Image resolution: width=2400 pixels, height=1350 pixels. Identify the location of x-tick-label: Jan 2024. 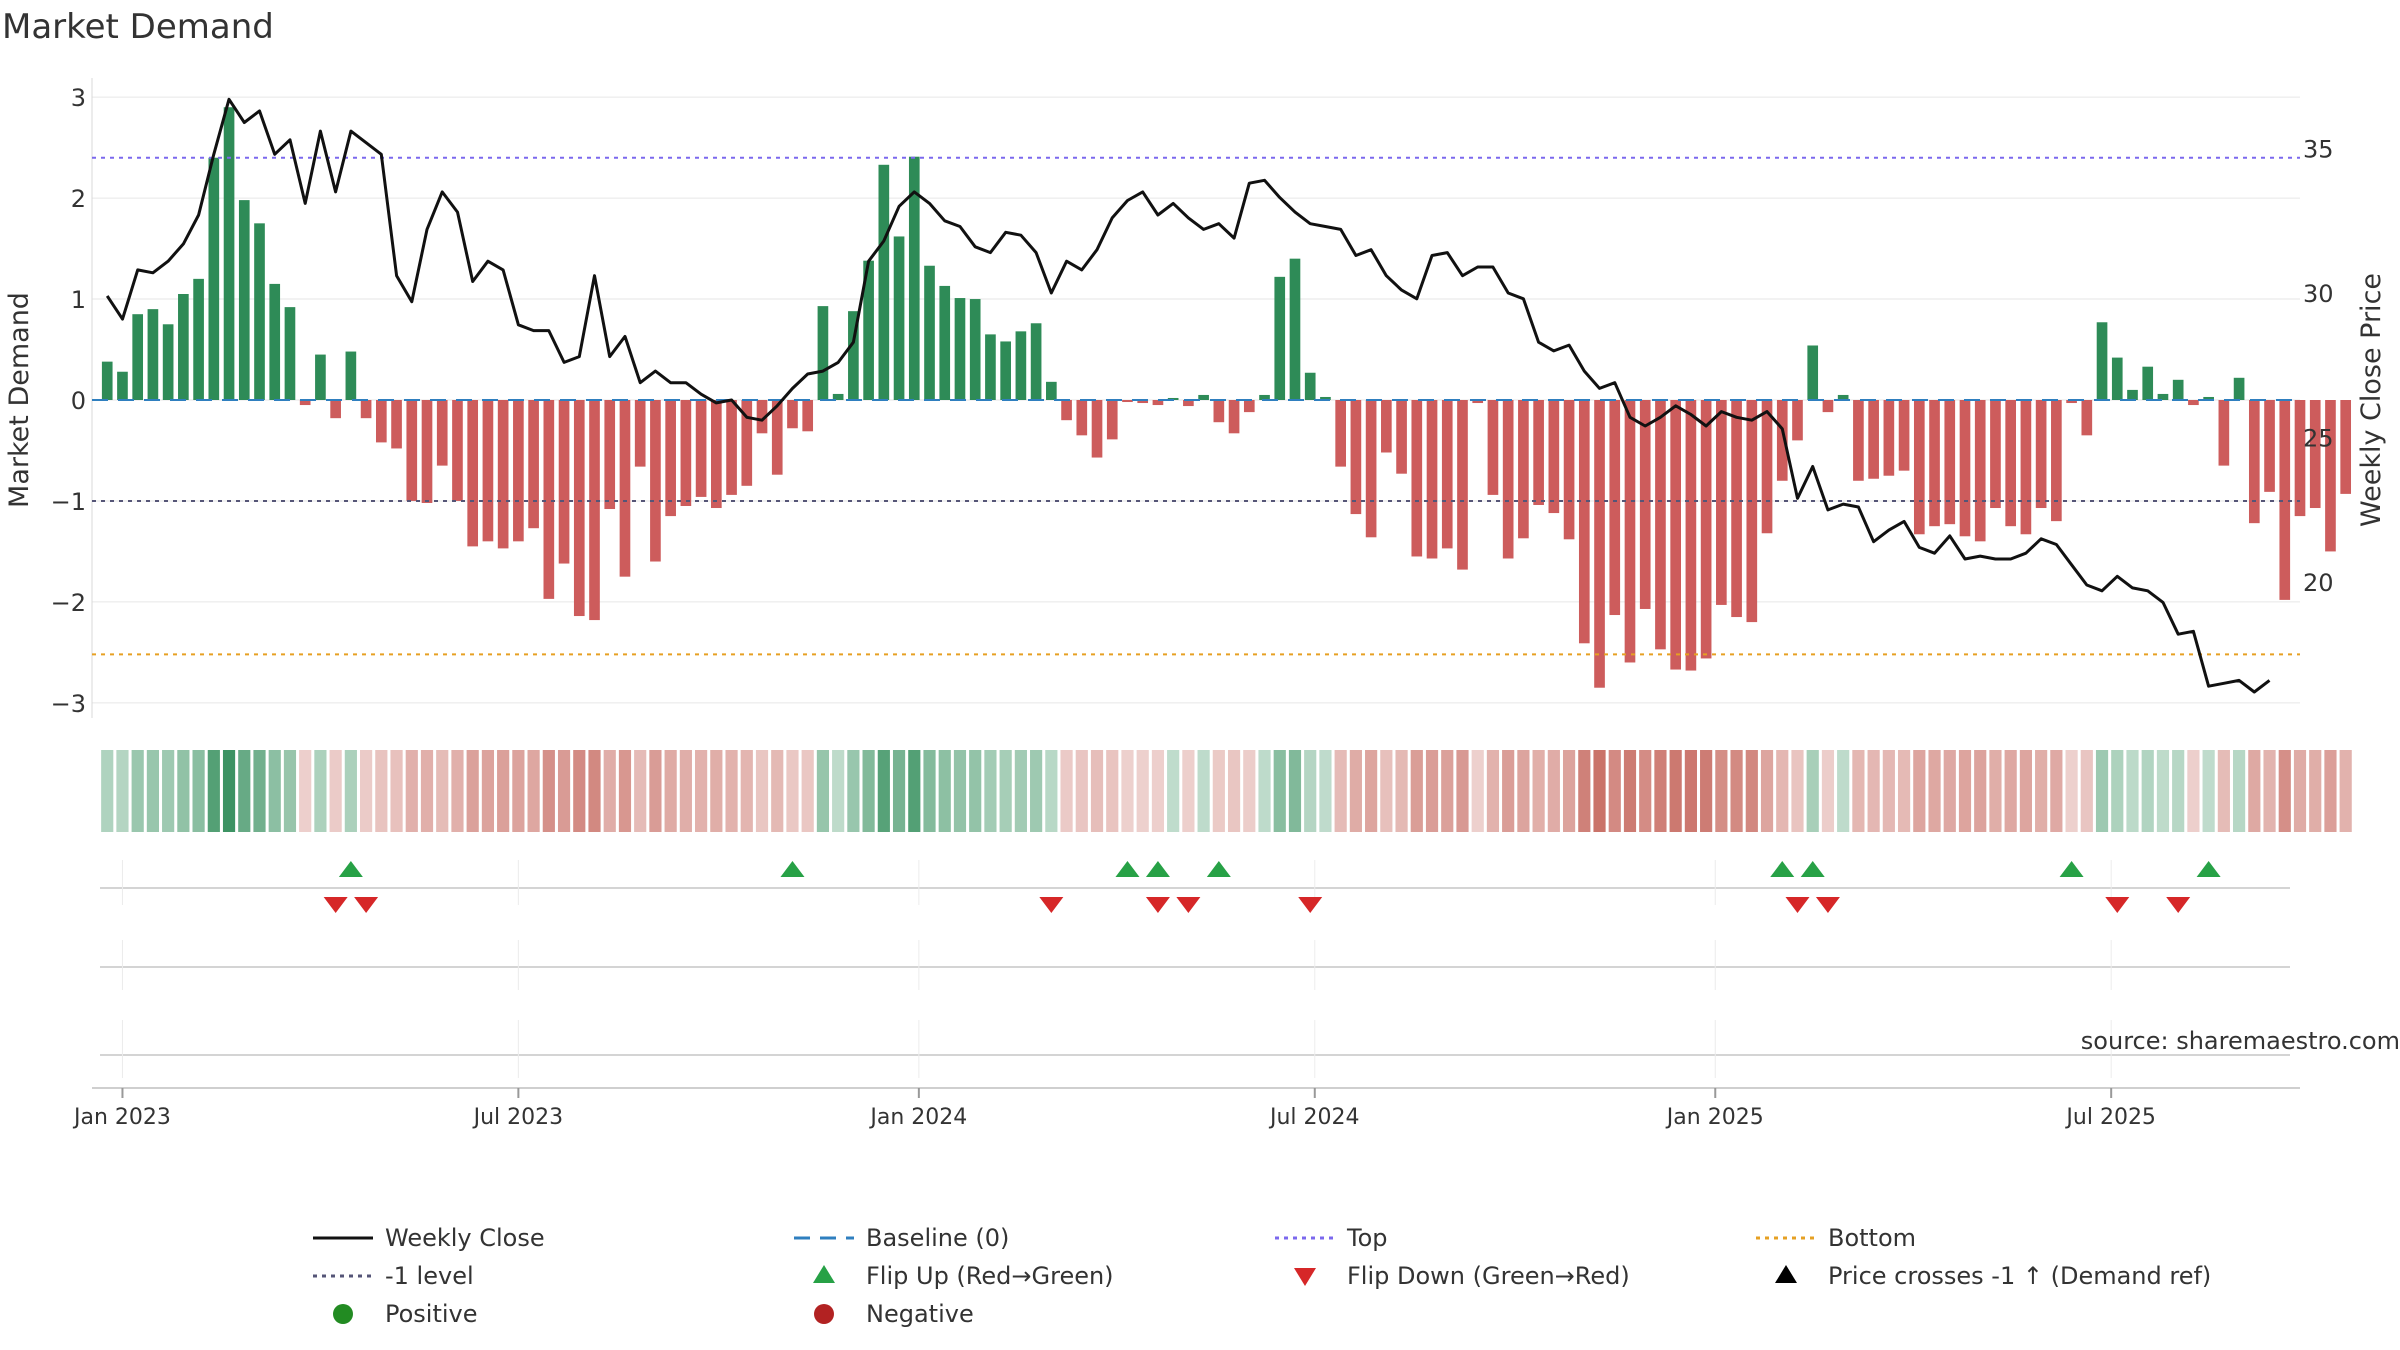
(917, 1117).